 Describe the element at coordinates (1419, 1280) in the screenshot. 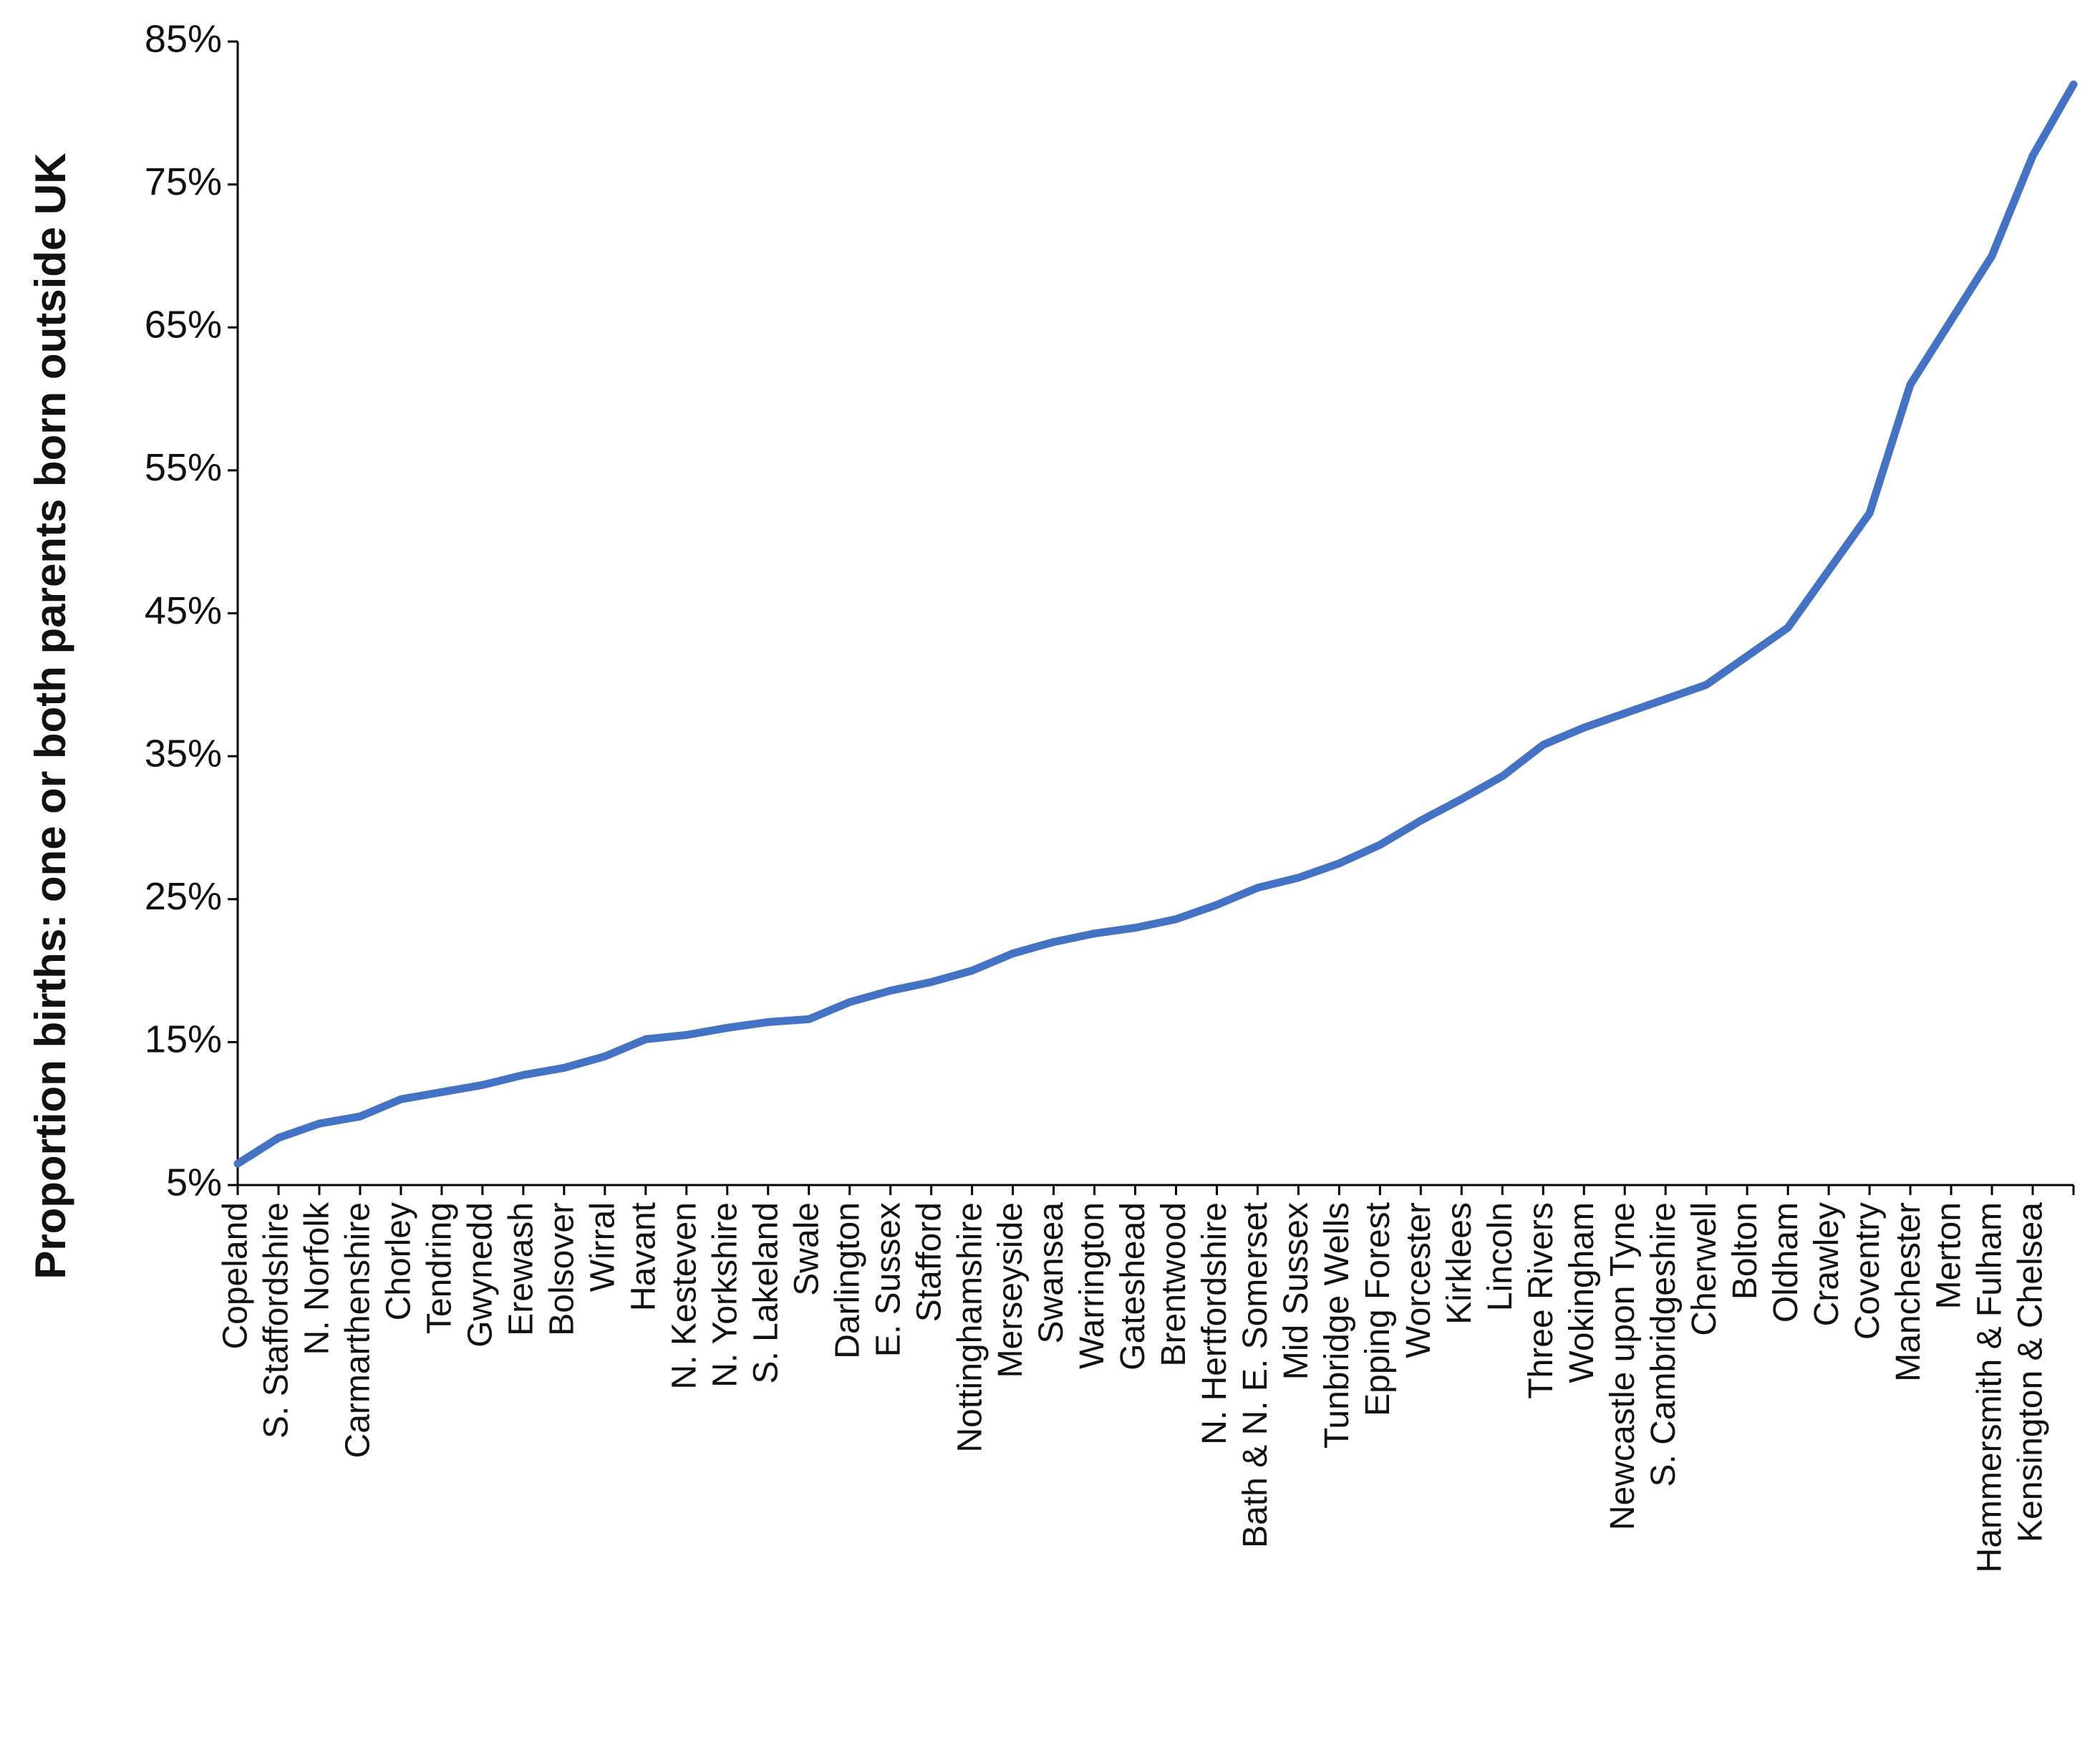

I see `x-tick-label: Worcester` at that location.